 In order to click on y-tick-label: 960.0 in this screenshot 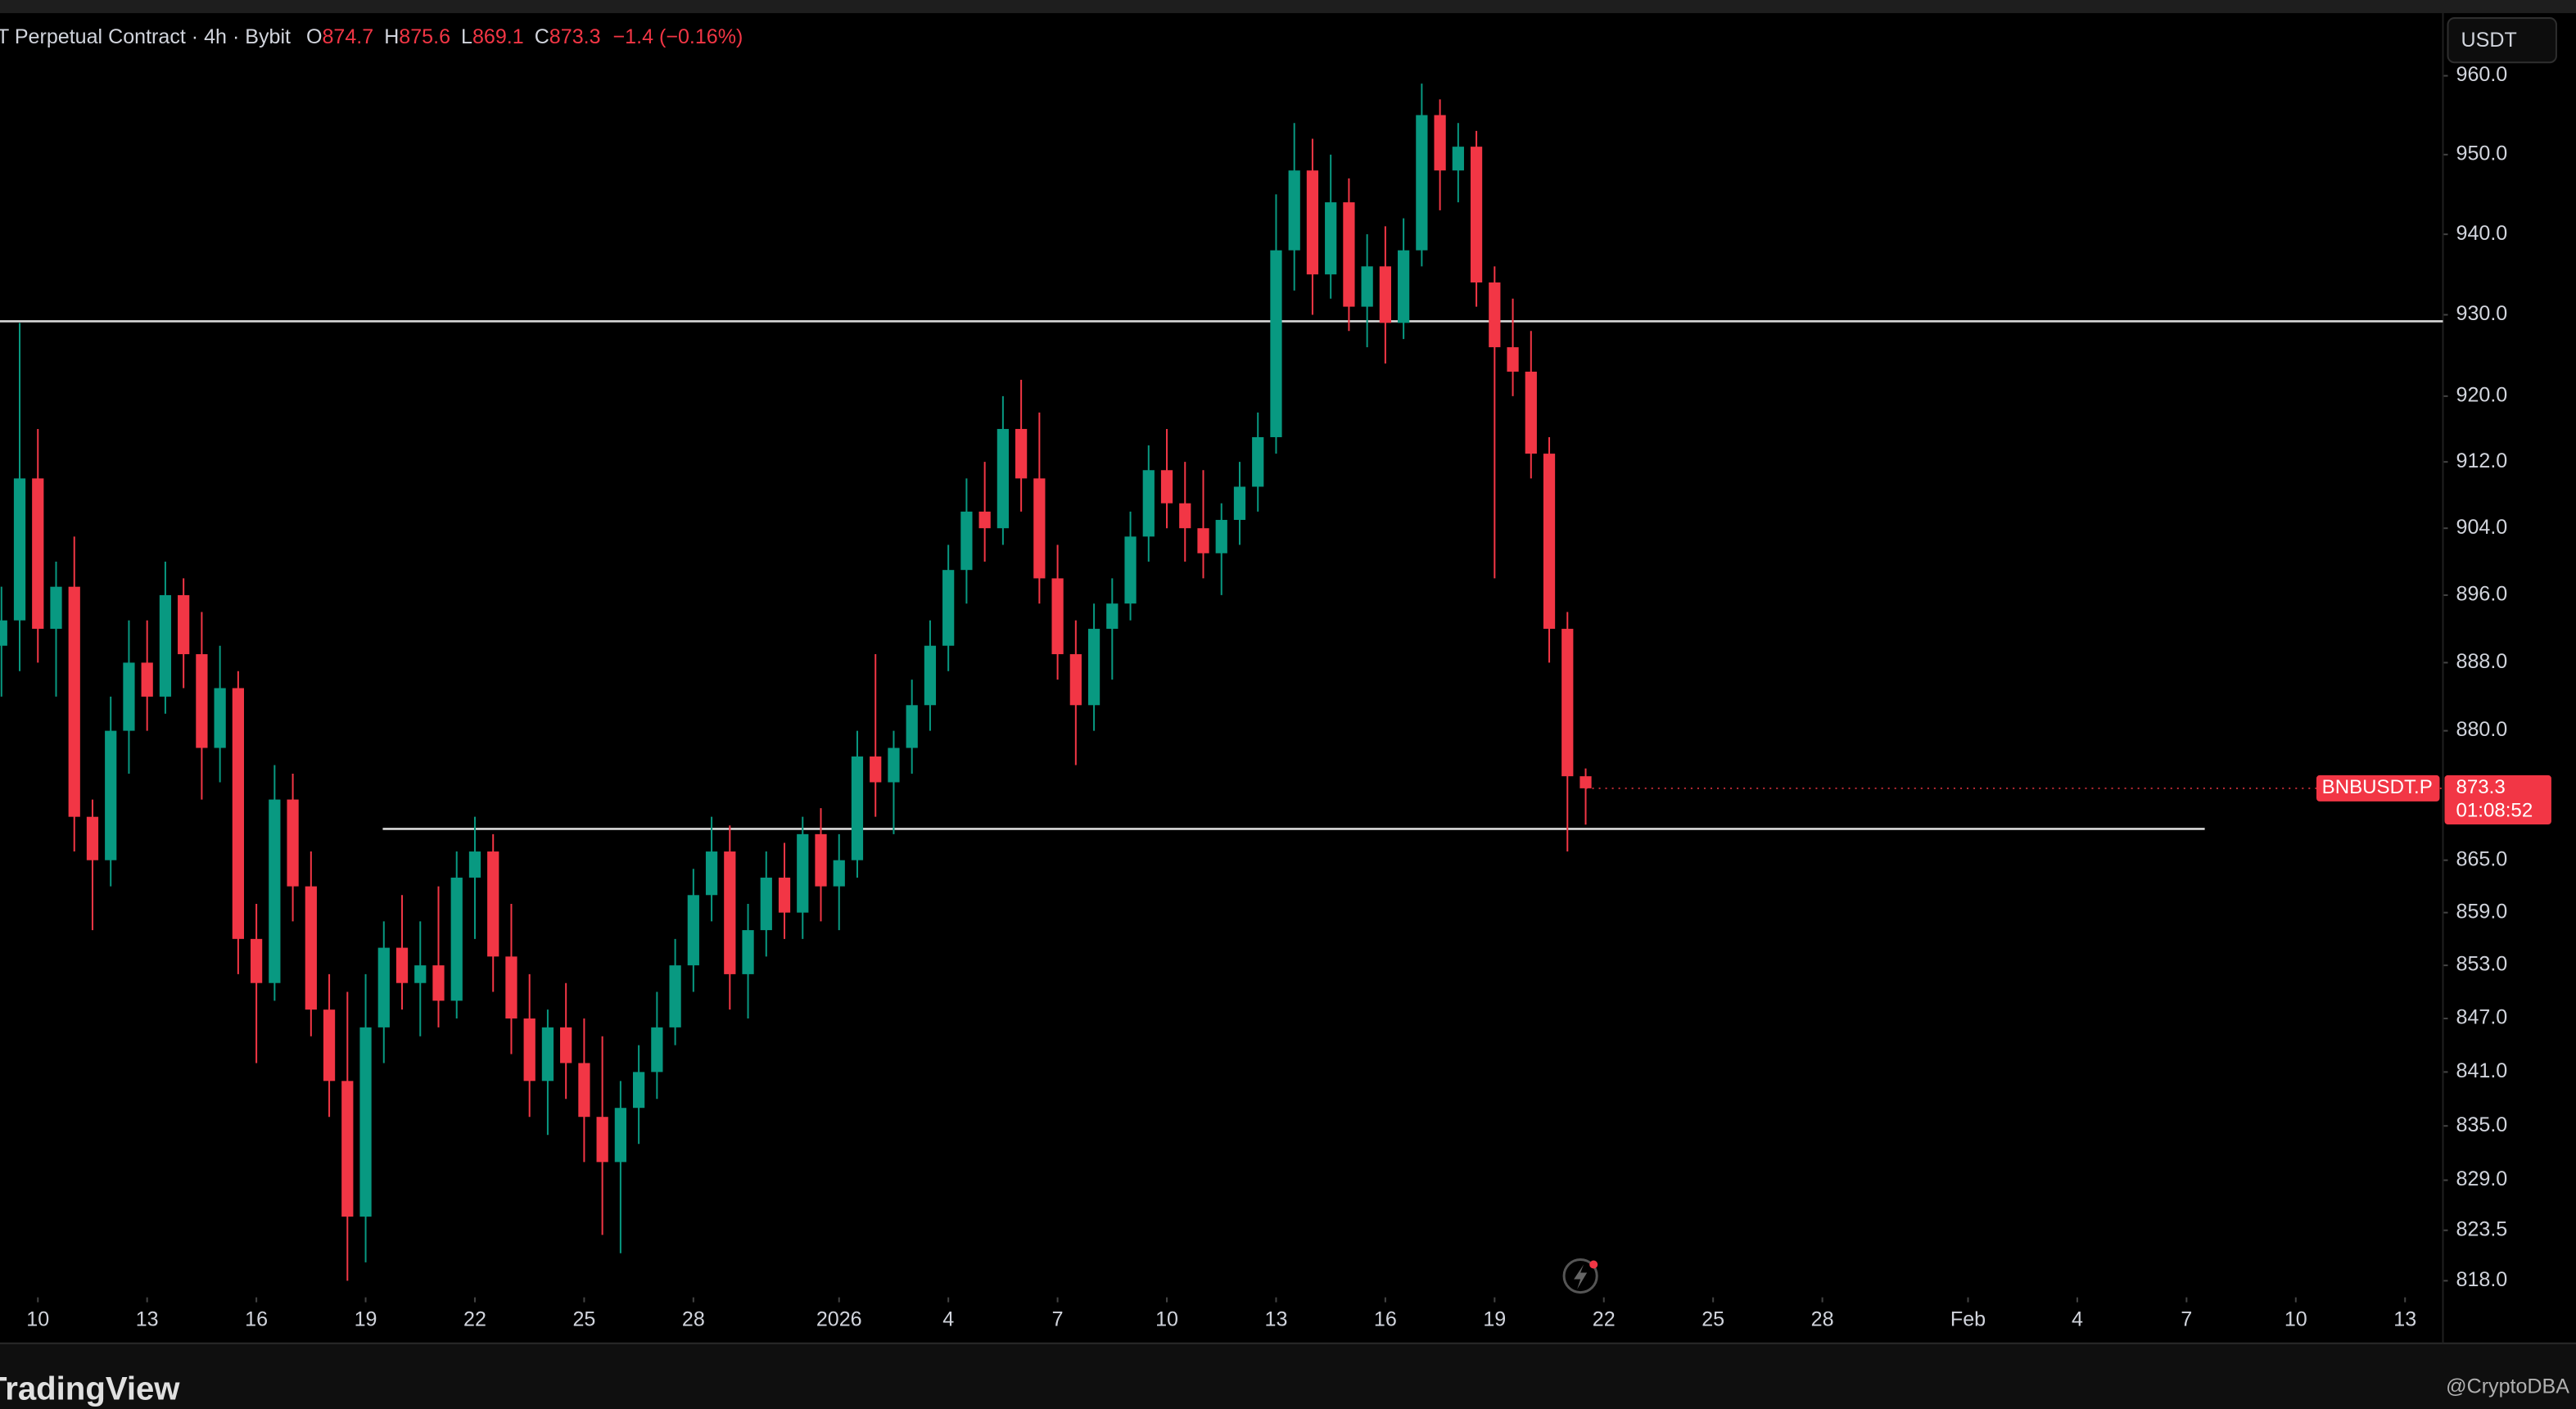, I will do `click(2482, 74)`.